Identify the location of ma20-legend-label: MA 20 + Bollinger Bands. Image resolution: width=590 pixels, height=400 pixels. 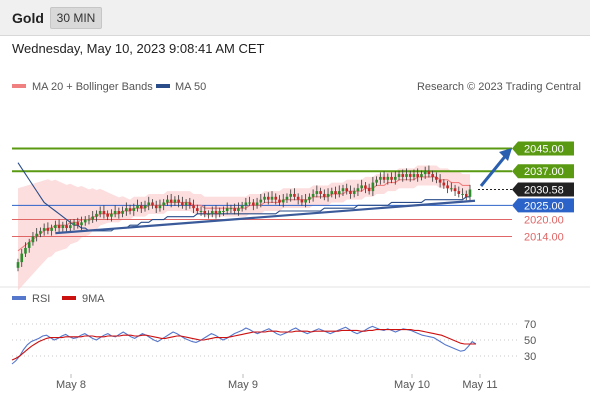
(92, 87).